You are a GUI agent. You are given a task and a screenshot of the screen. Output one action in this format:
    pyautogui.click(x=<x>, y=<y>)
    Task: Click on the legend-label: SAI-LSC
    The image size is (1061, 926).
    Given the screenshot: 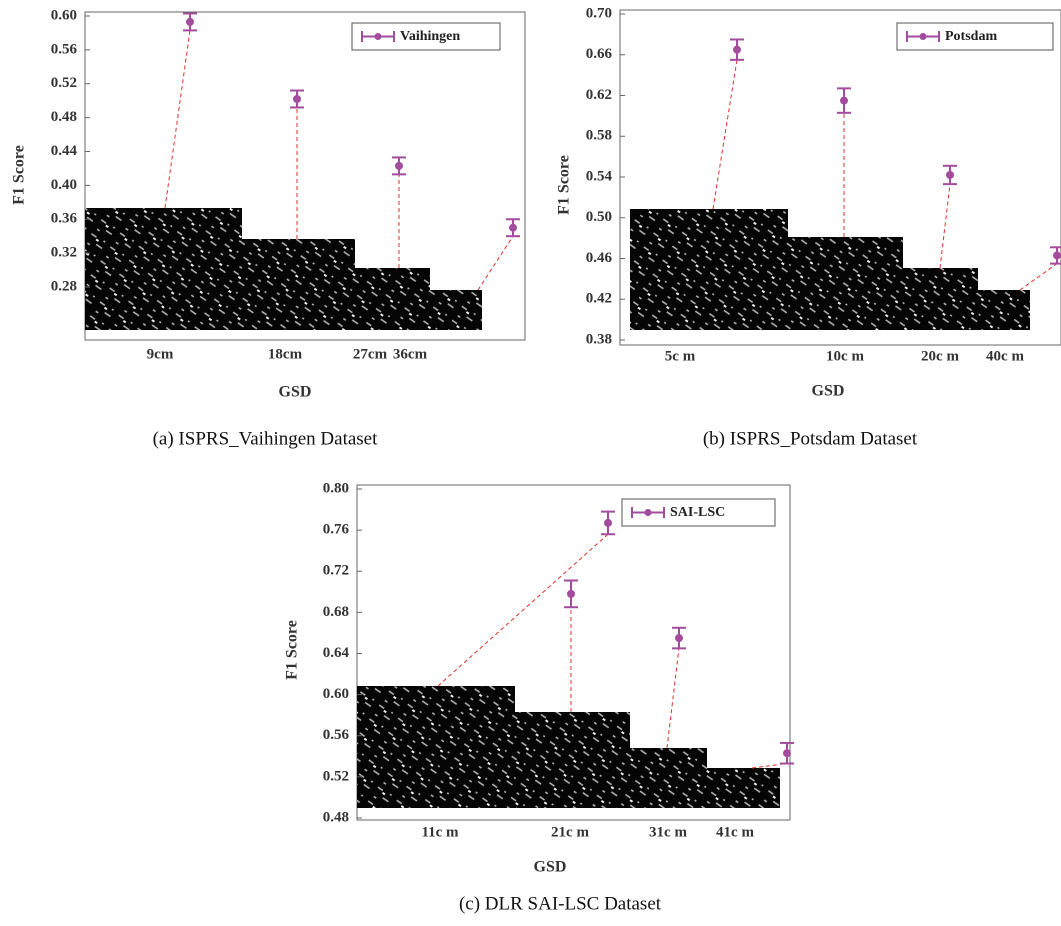 What is the action you would take?
    pyautogui.click(x=697, y=512)
    